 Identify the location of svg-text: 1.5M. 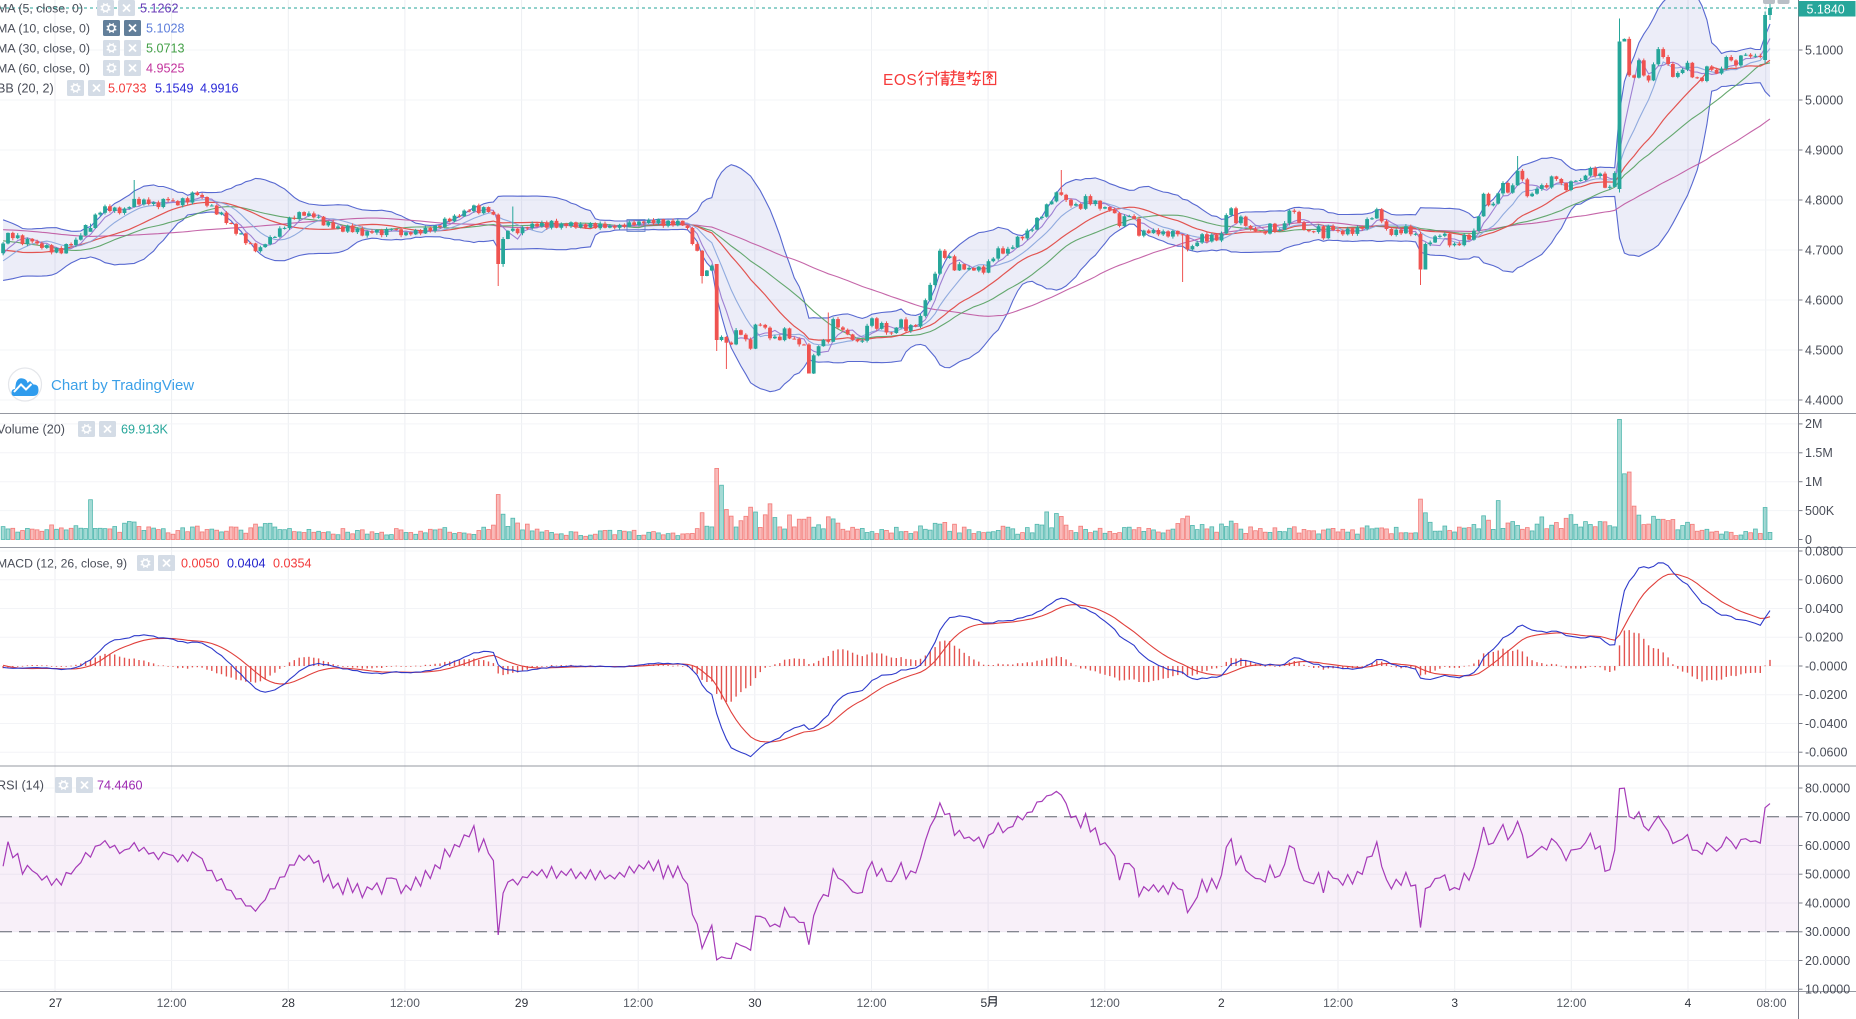
(1819, 453).